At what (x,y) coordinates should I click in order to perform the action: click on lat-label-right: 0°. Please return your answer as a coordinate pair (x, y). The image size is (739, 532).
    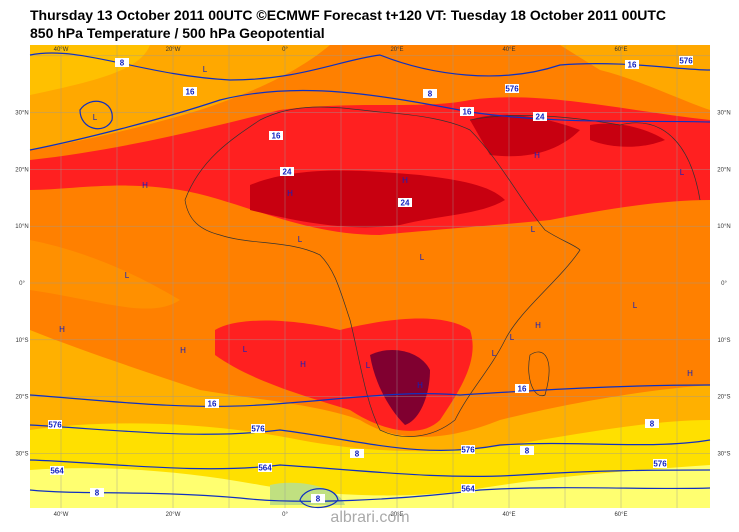
    Looking at the image, I should click on (724, 284).